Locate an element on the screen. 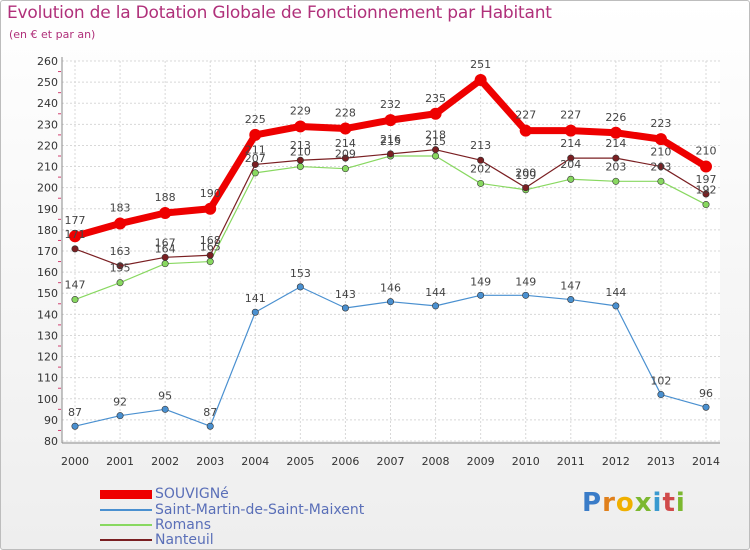  data-label-nanteuil: 200 is located at coordinates (525, 173).